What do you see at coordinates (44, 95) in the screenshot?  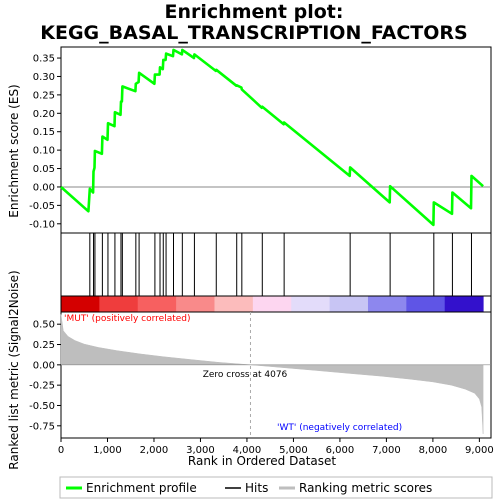 I see `es-ytick-label: 0.25` at bounding box center [44, 95].